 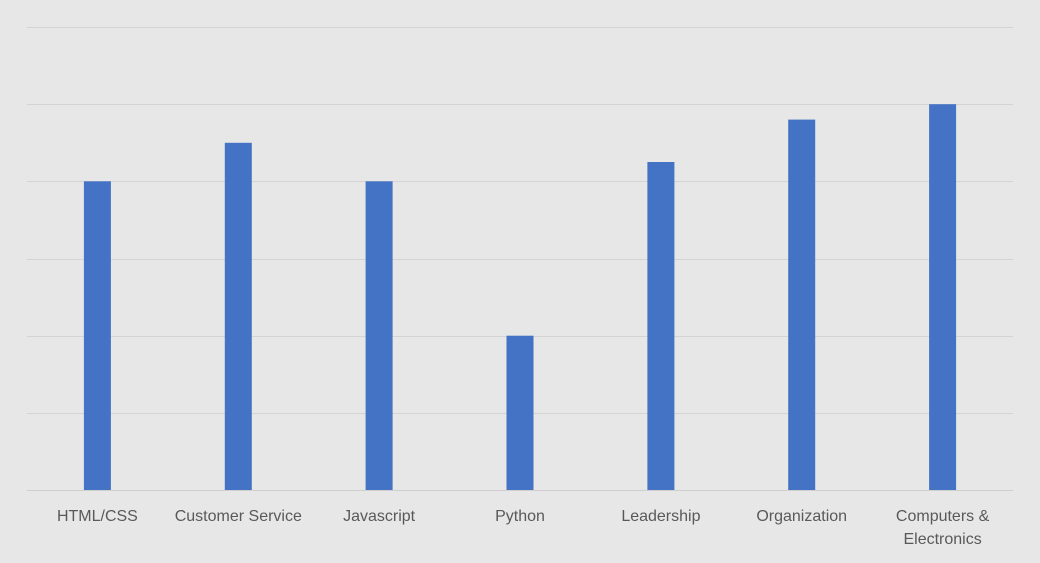 I want to click on x-tick-label: Javascript, so click(x=379, y=516).